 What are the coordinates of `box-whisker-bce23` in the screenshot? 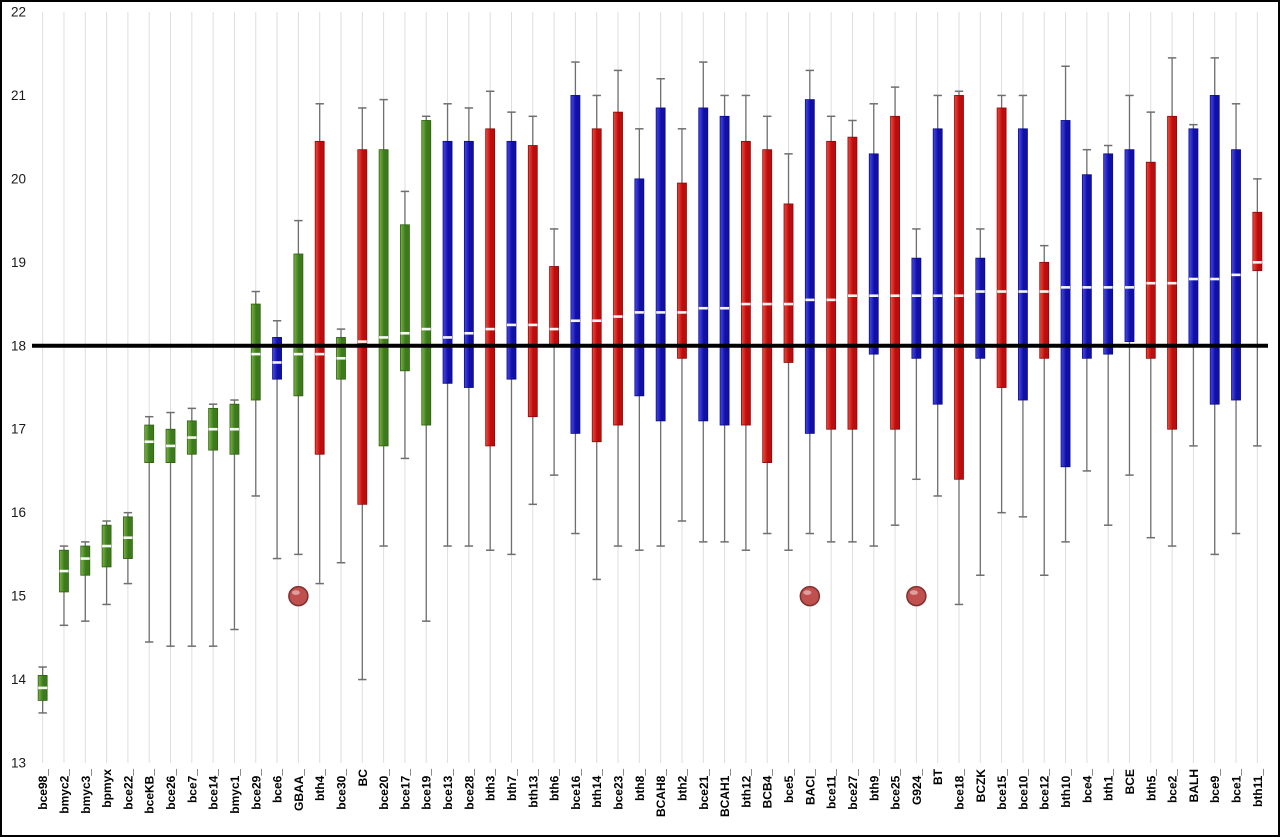 It's located at (618, 308).